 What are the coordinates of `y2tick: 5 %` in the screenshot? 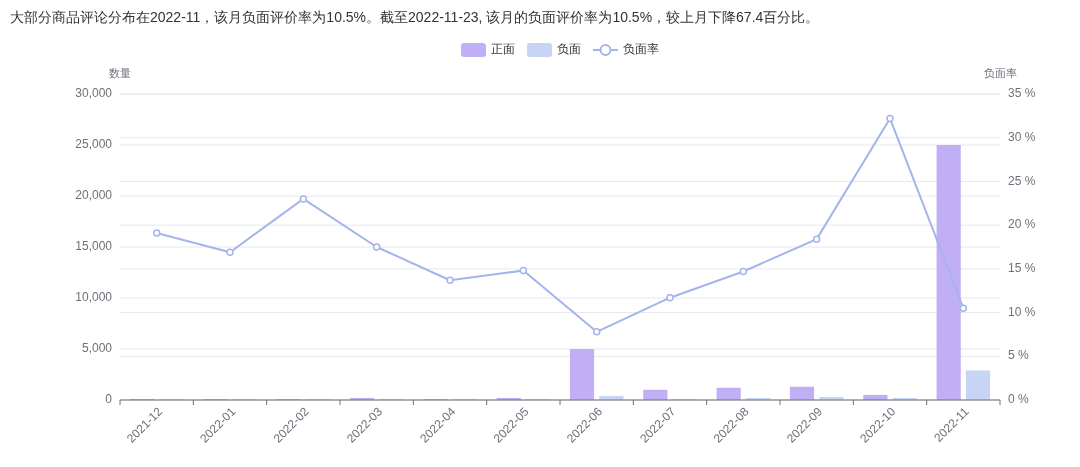 It's located at (1018, 355).